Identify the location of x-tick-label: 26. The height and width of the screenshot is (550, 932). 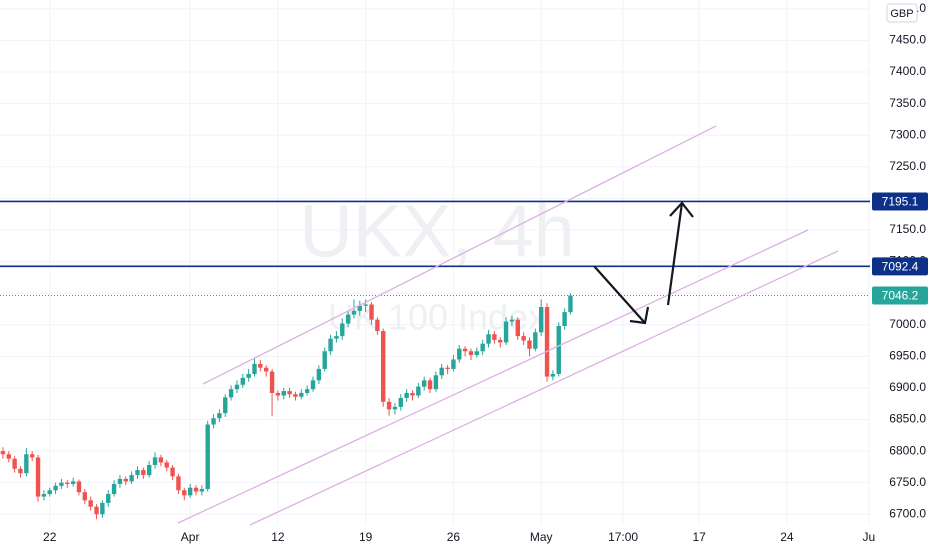
(454, 537).